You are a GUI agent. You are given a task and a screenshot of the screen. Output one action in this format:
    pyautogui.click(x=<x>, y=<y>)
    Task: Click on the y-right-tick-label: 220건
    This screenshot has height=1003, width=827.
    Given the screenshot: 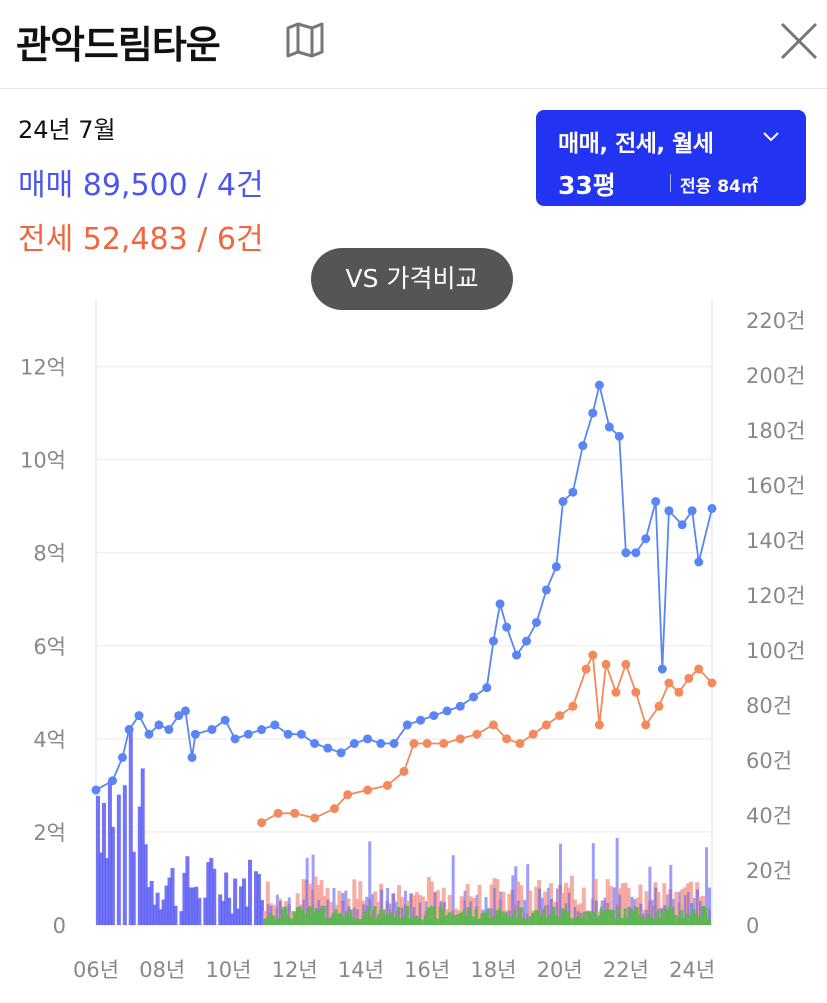 What is the action you would take?
    pyautogui.click(x=775, y=321)
    